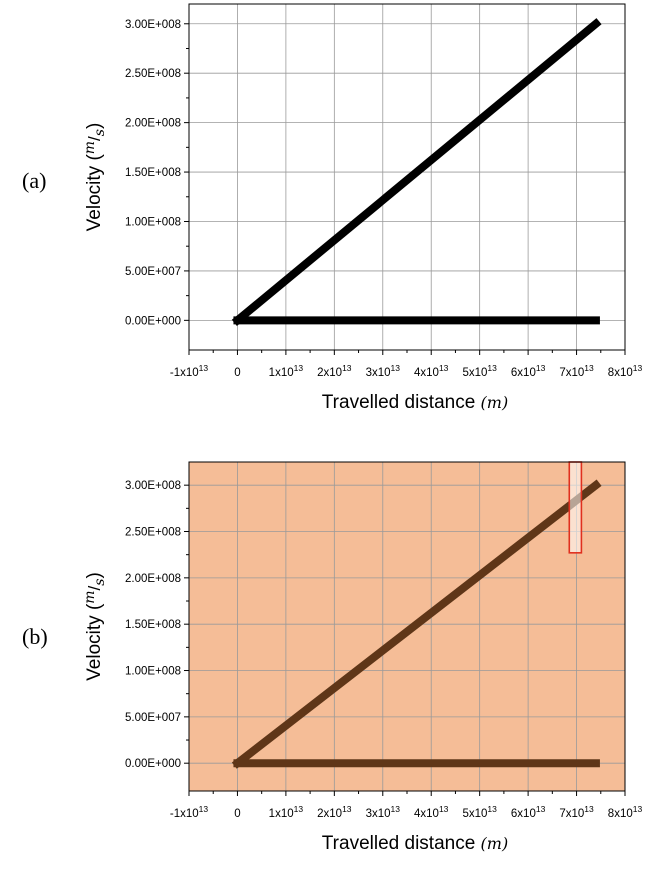 The width and height of the screenshot is (654, 881). What do you see at coordinates (95, 177) in the screenshot?
I see `chart-a-y-axis-title: Velocity (m/s)` at bounding box center [95, 177].